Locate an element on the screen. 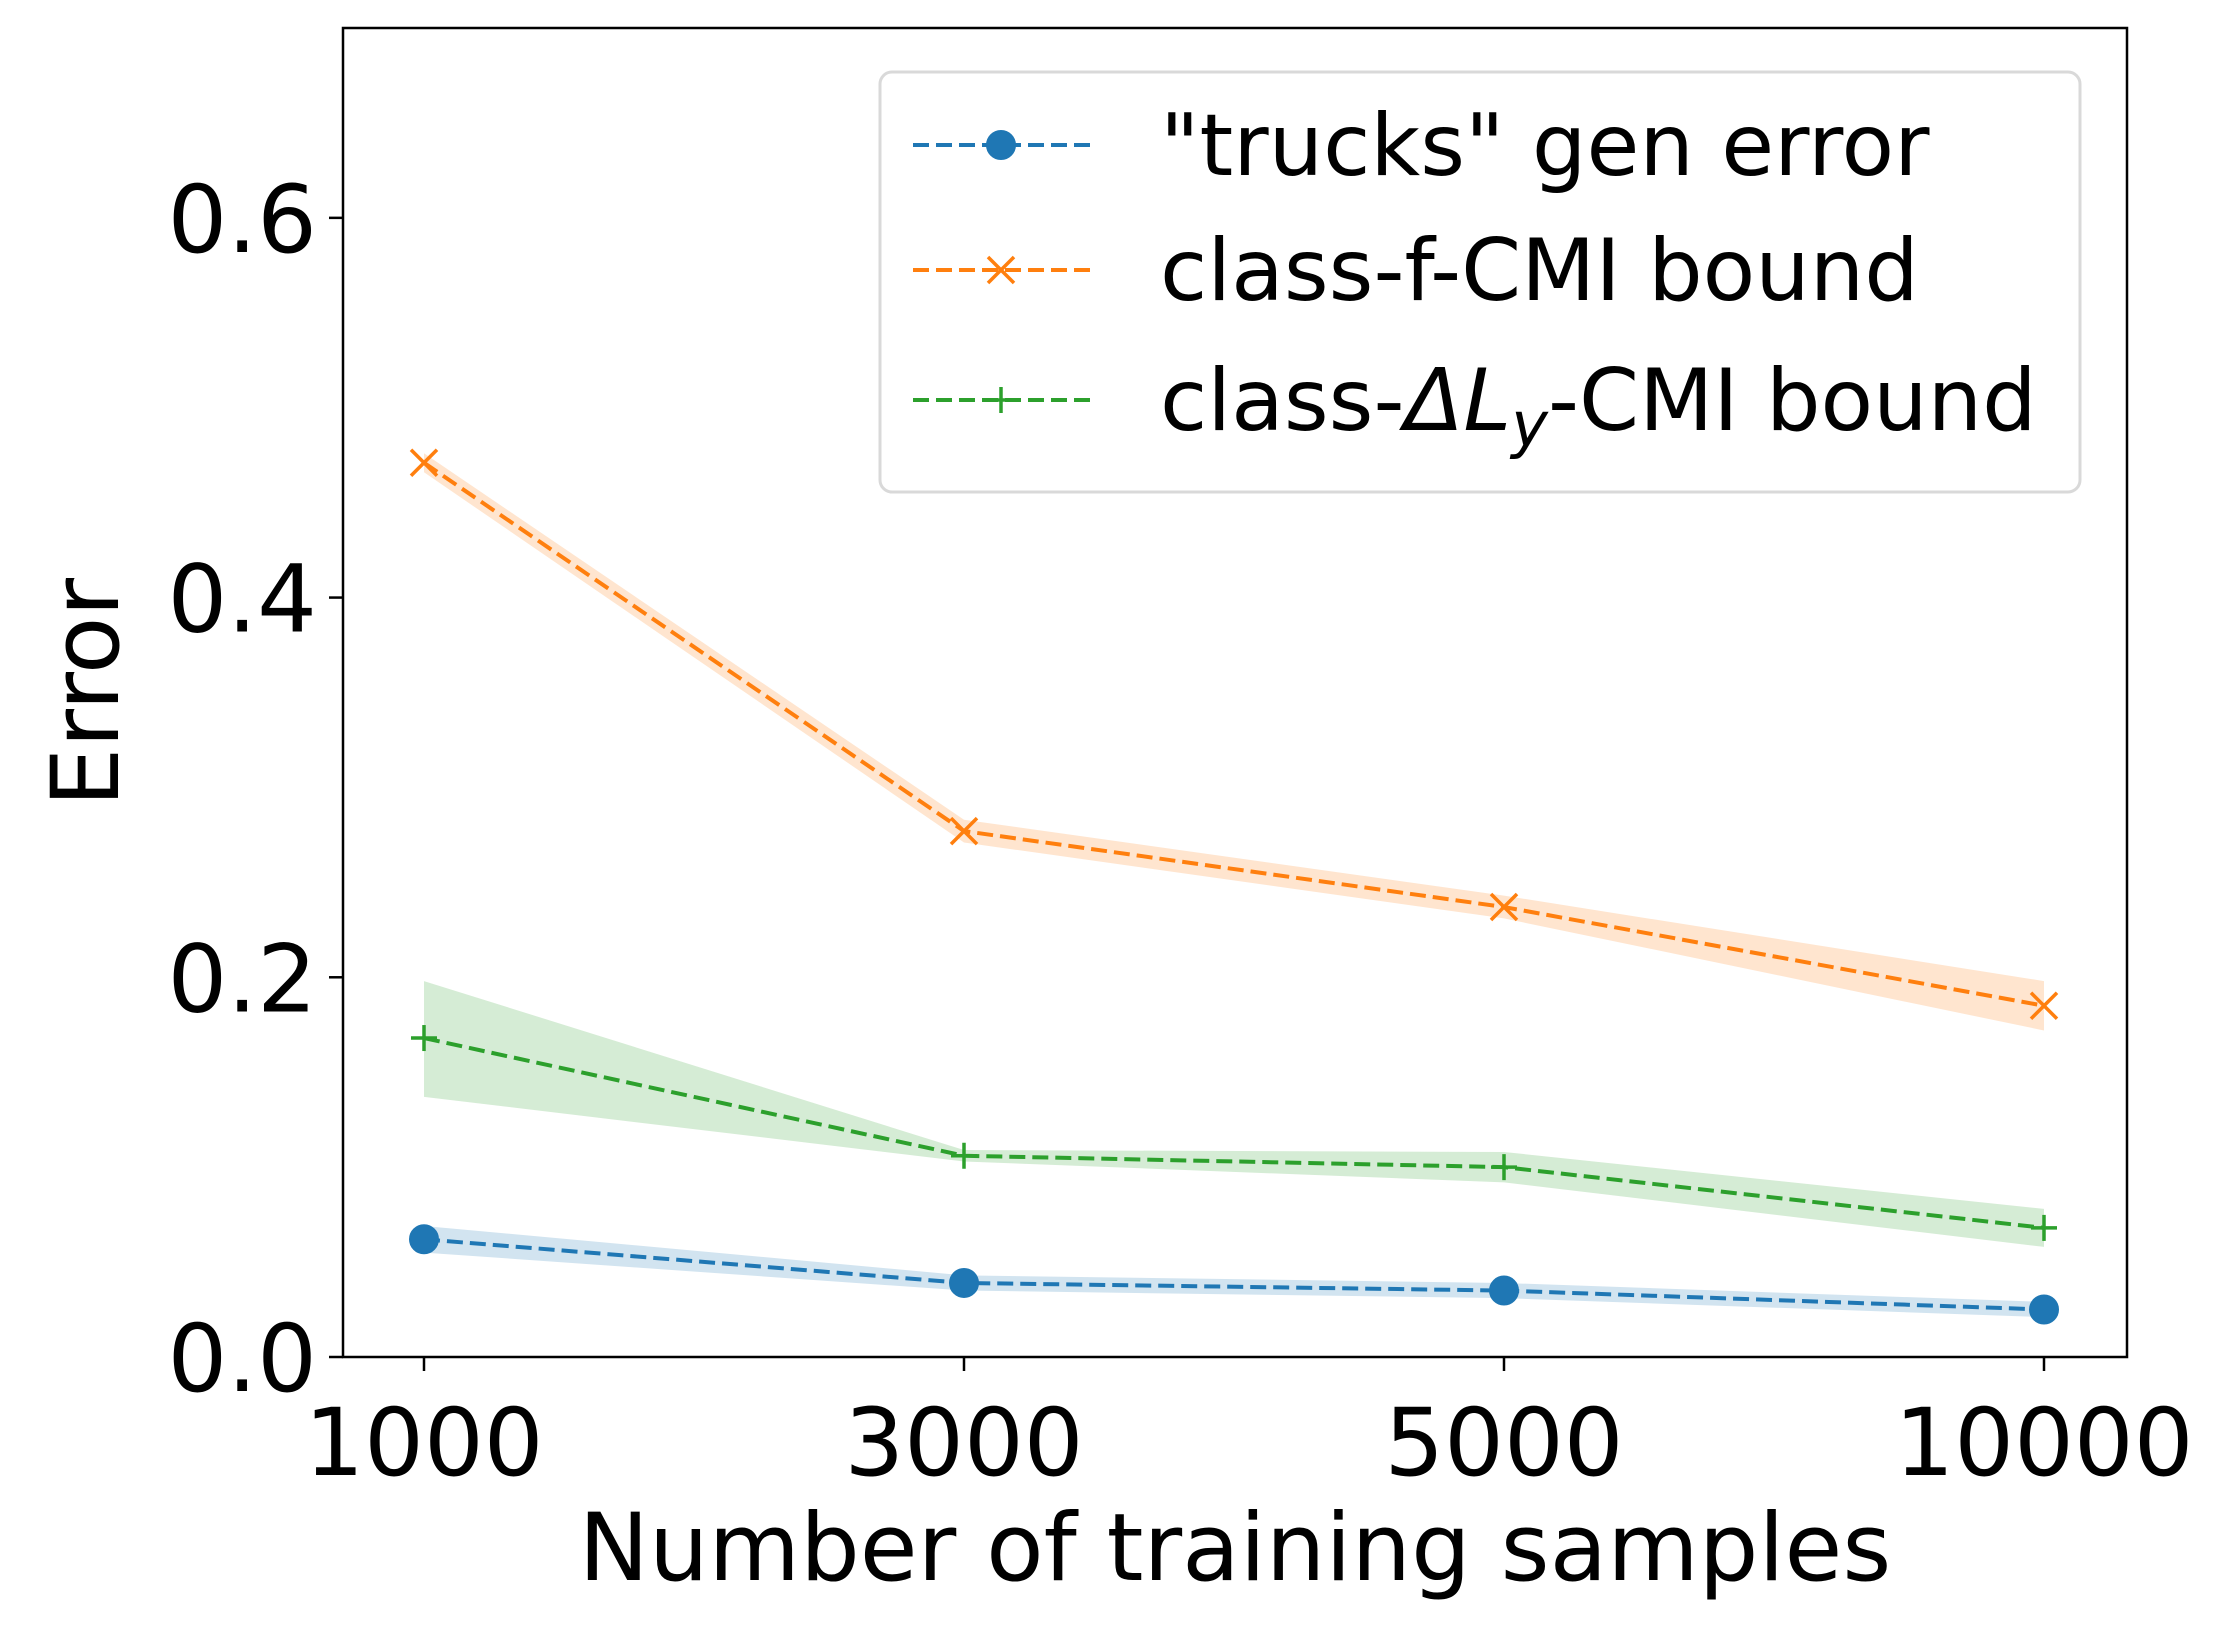 The height and width of the screenshot is (1625, 2217). y-tick-label: 0.2 is located at coordinates (243, 979).